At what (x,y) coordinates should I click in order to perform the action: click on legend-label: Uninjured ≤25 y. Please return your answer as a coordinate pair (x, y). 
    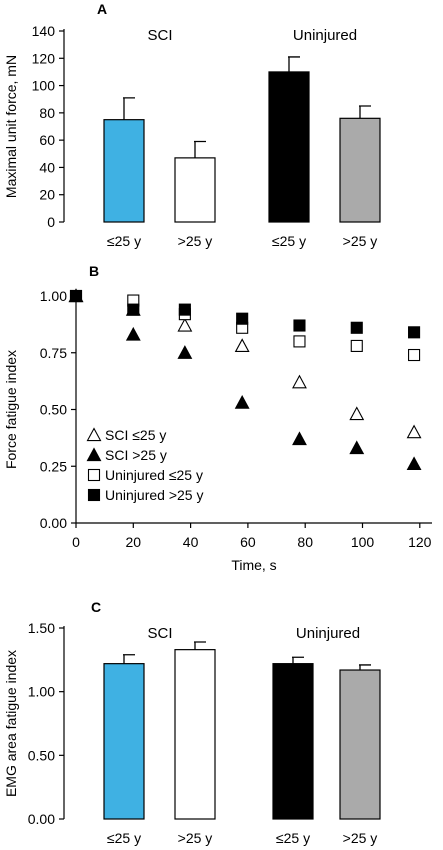
    Looking at the image, I should click on (154, 475).